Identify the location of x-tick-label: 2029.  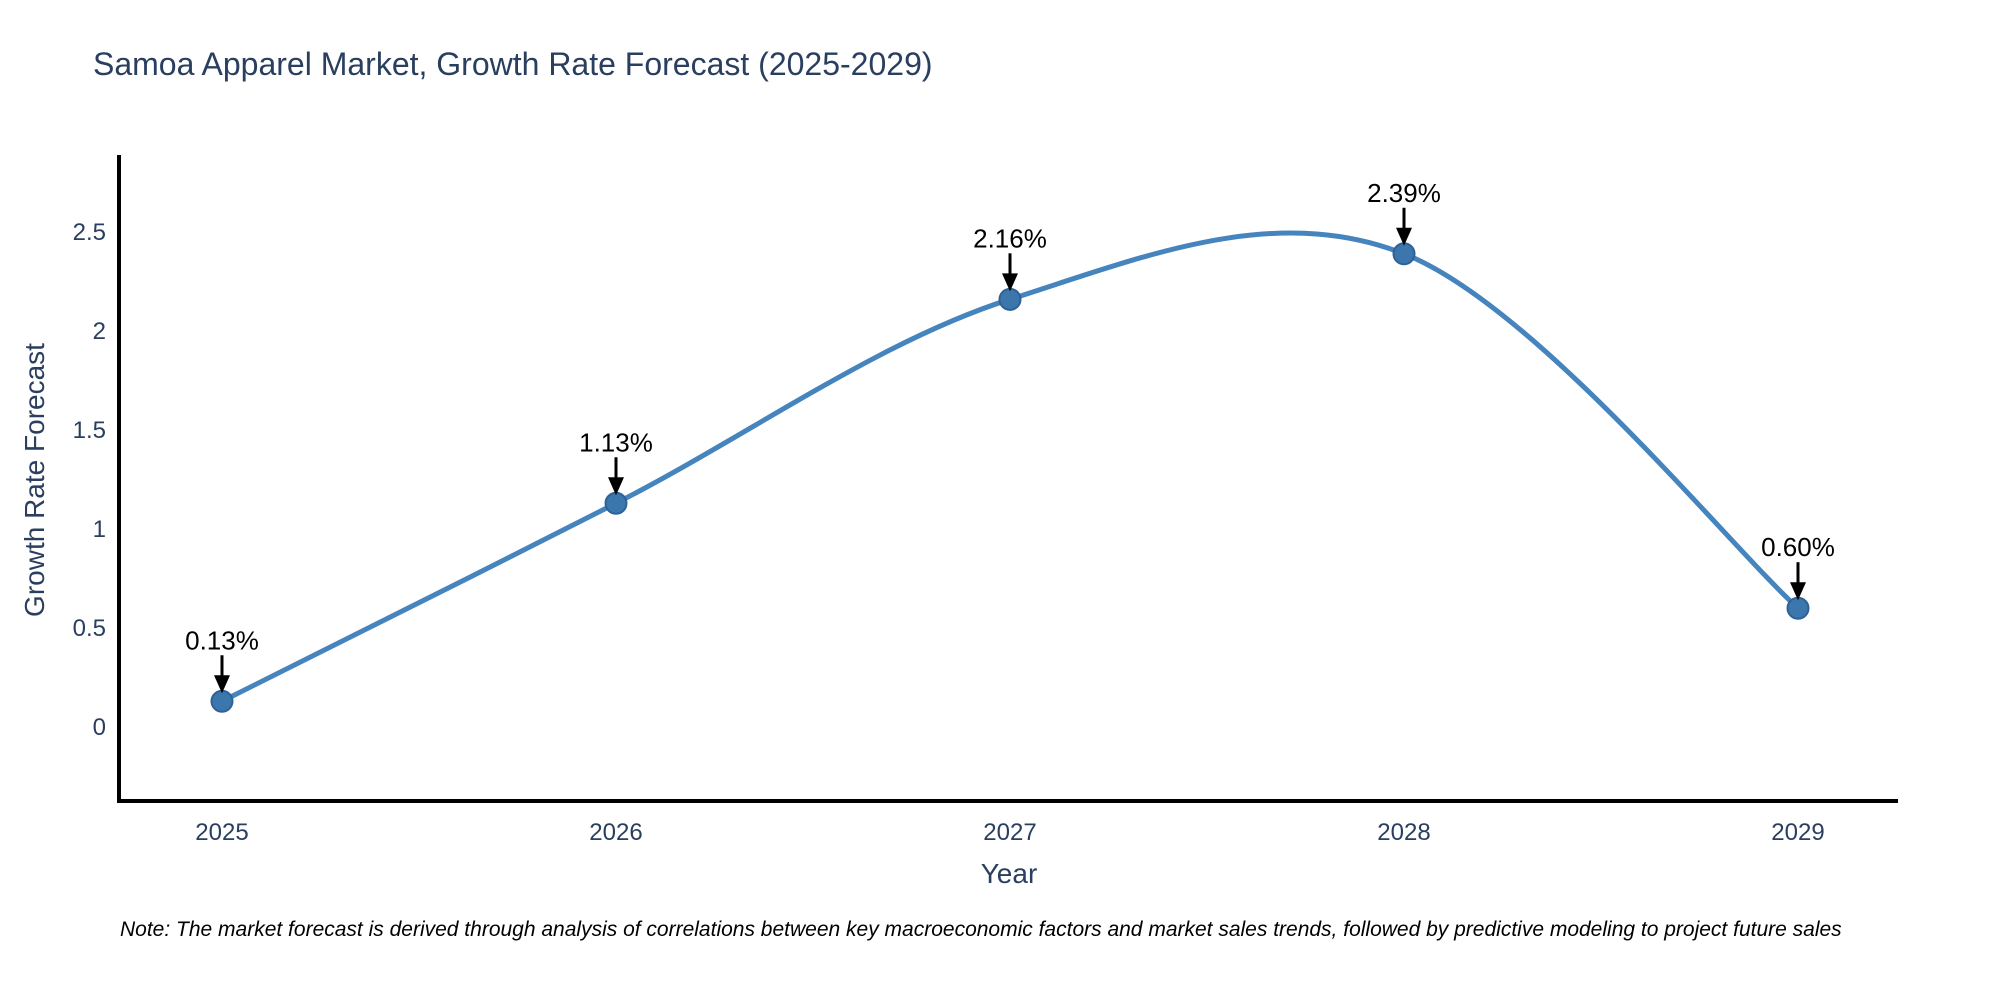
(1797, 832).